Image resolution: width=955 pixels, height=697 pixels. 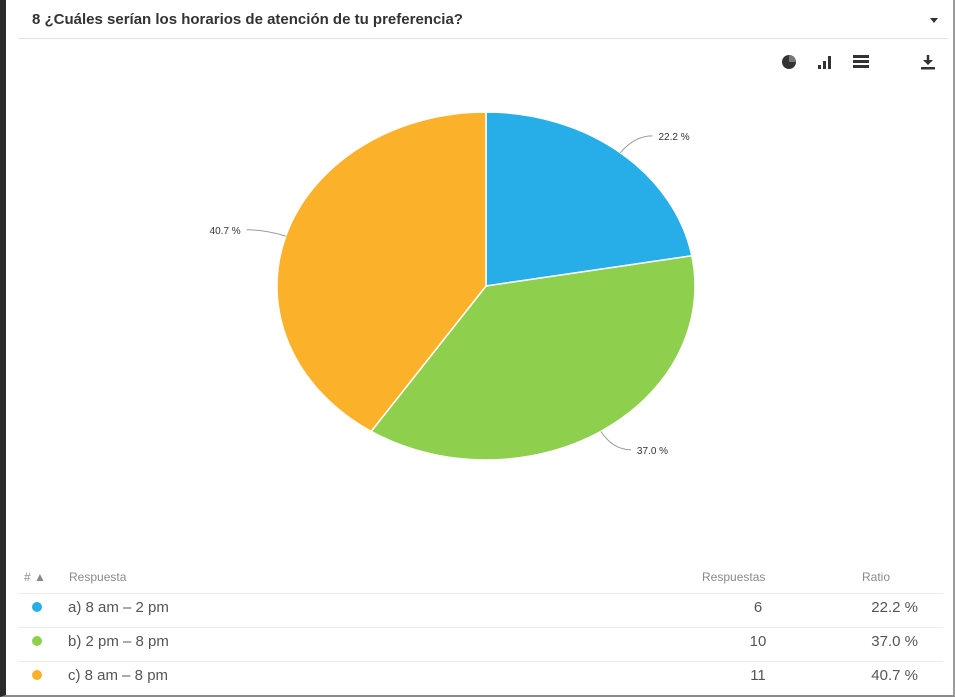 What do you see at coordinates (861, 62) in the screenshot?
I see `table-icon` at bounding box center [861, 62].